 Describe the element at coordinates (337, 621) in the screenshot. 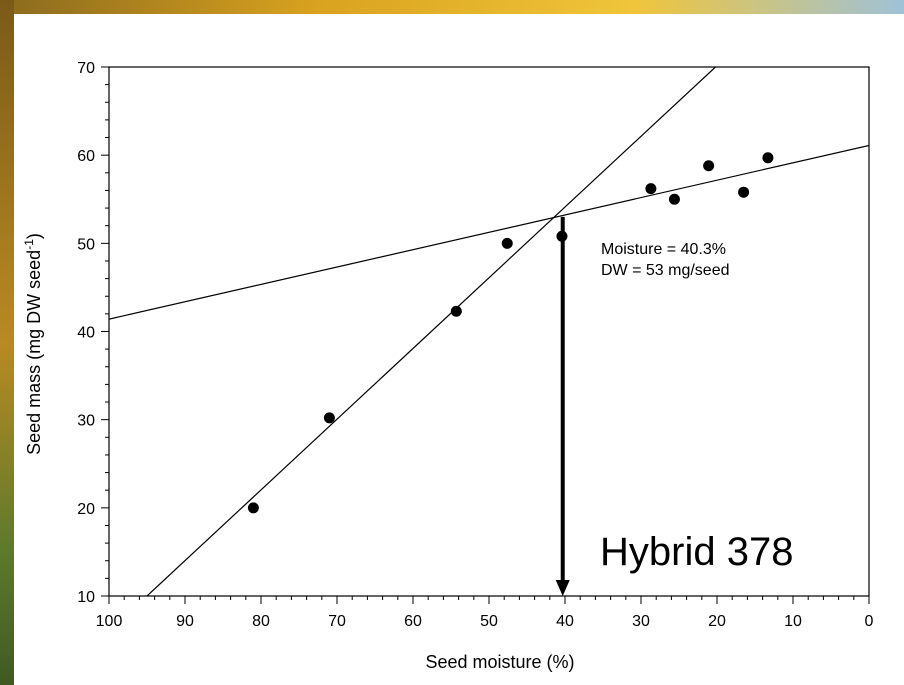

I see `x-tick-label: 70` at that location.